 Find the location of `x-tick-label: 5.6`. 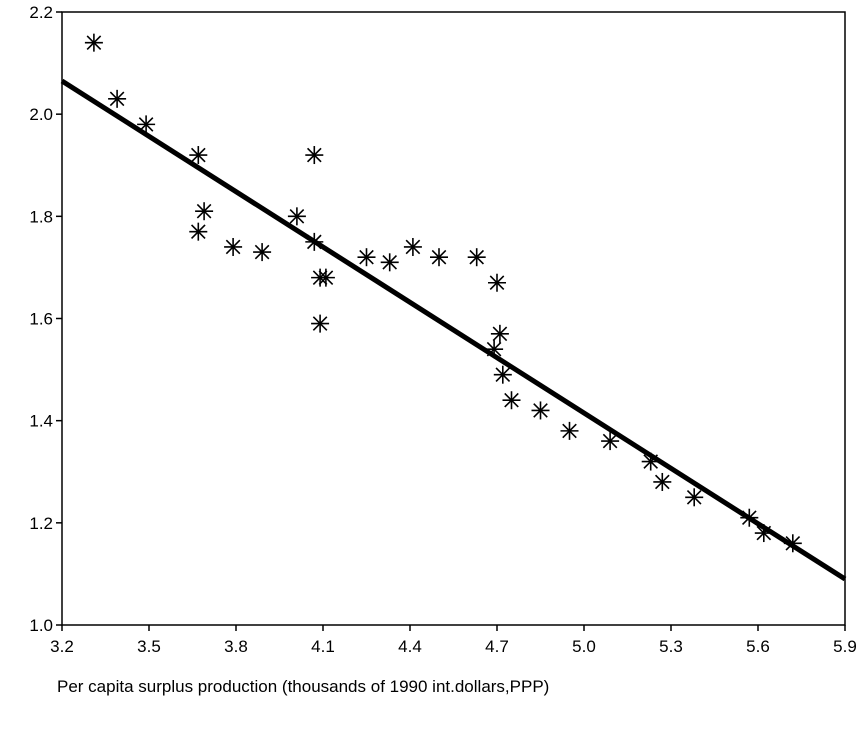

x-tick-label: 5.6 is located at coordinates (758, 646).